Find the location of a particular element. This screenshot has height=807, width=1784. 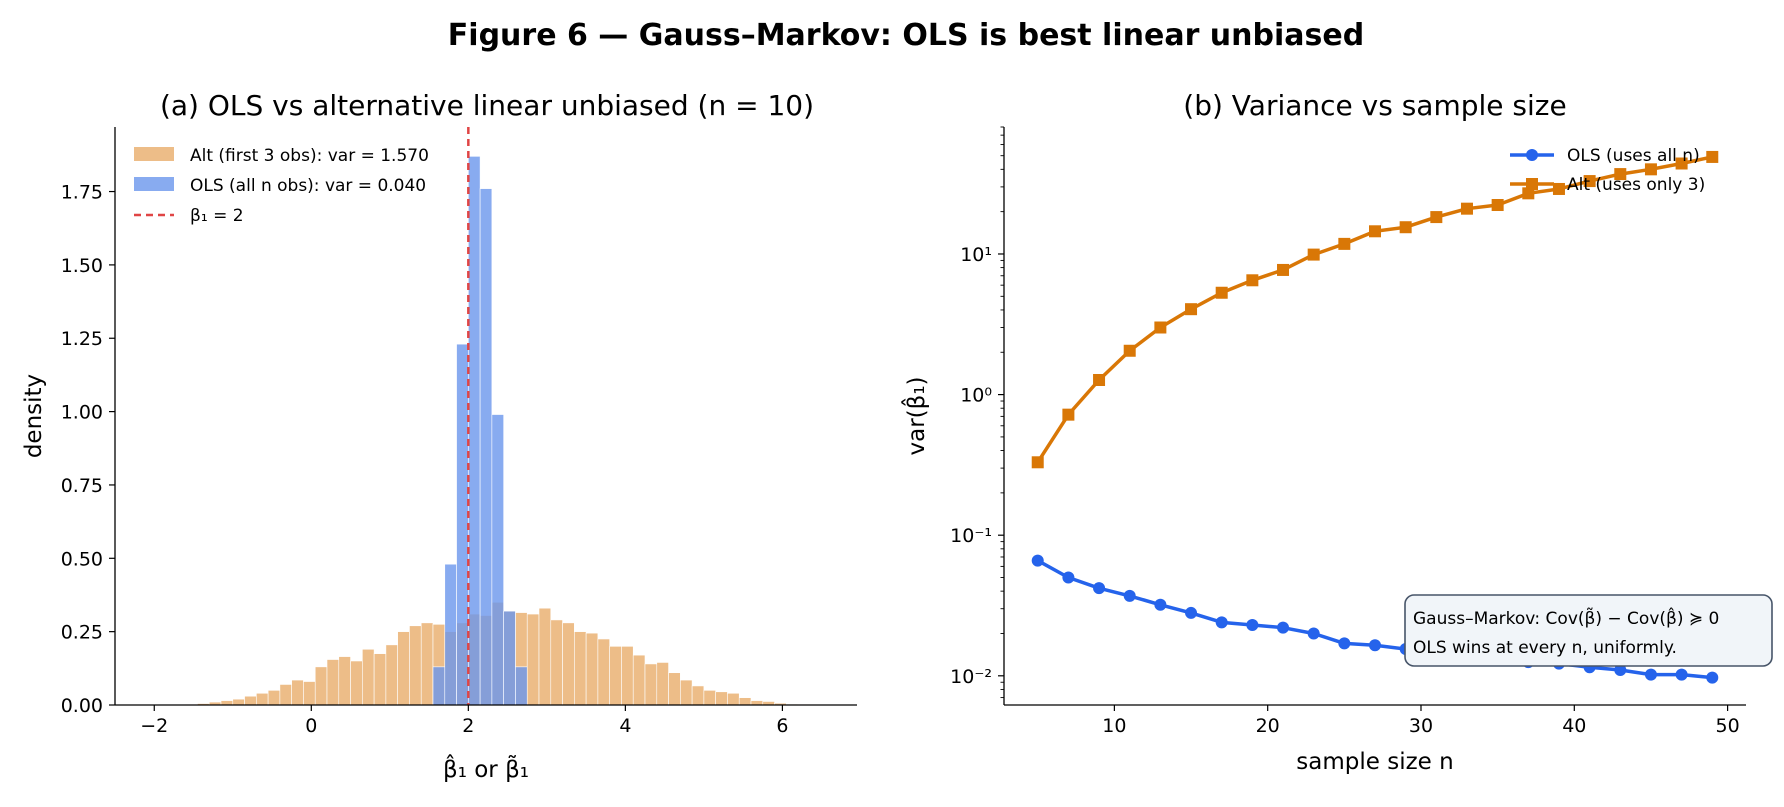

y-tick-label: 1.00 is located at coordinates (82, 413).